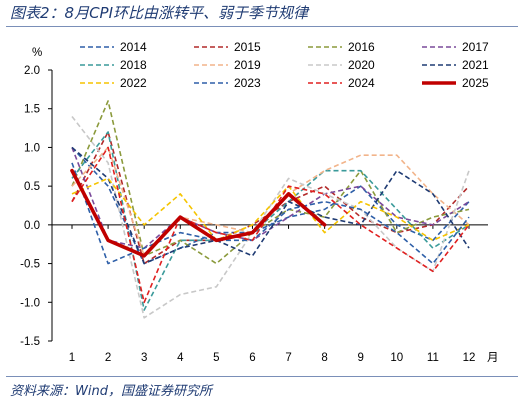  Describe the element at coordinates (32, 148) in the screenshot. I see `y-tick-label: 1.0` at that location.